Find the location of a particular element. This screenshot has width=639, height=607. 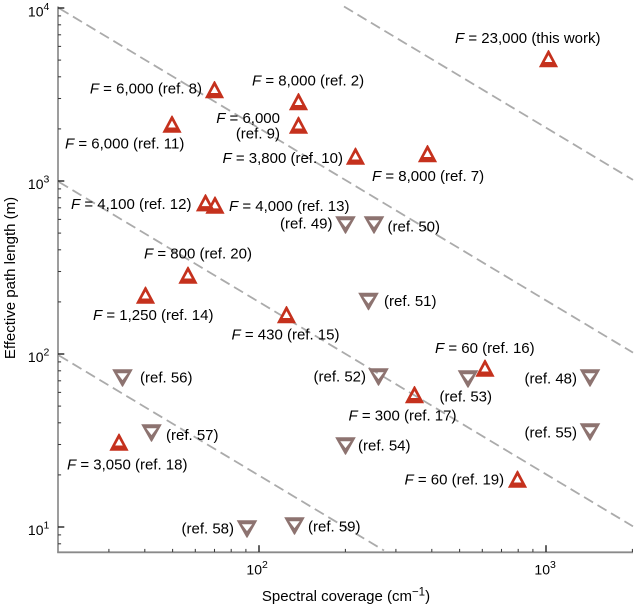

svg-text: (ref. 50) is located at coordinates (414, 226).